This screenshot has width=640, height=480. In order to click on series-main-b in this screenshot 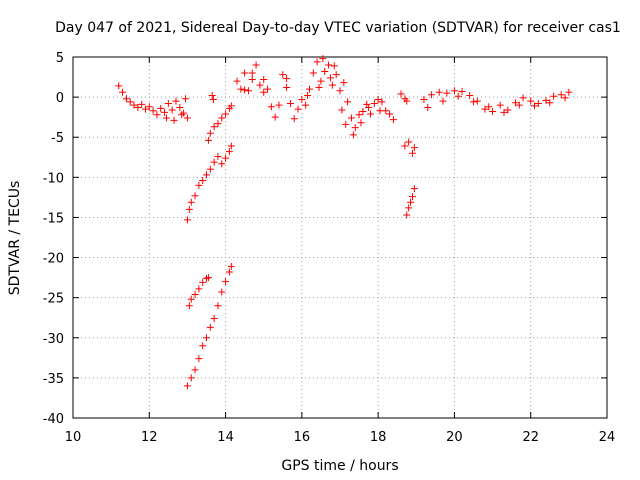, I will do `click(219, 118)`.